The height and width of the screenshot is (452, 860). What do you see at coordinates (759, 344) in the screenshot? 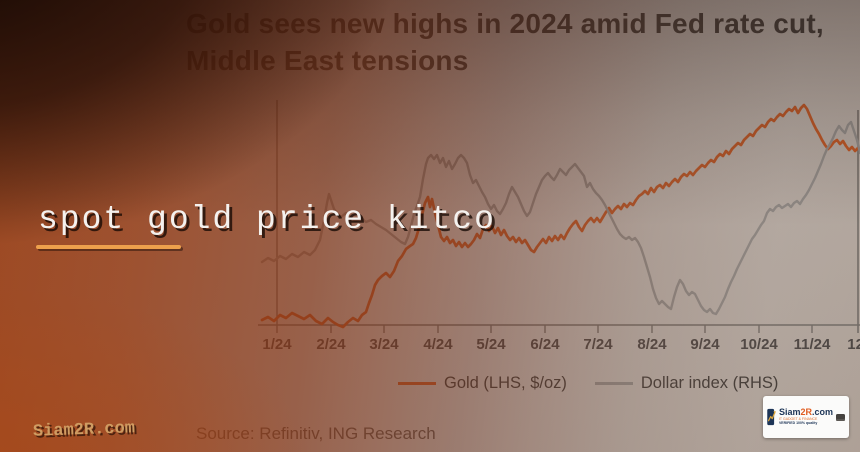
I see `x-tick-label: 10/24` at bounding box center [759, 344].